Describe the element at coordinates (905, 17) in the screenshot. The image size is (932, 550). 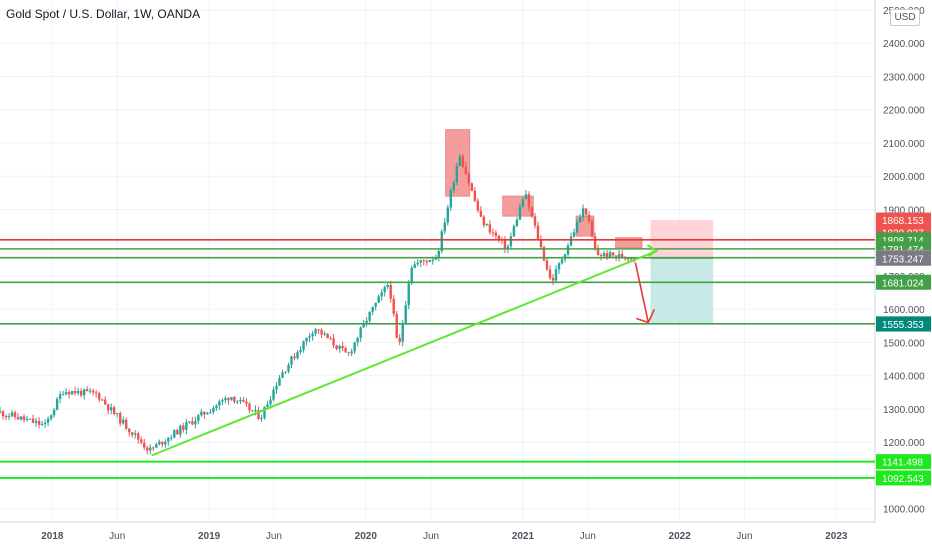
I see `currency-button: USD` at that location.